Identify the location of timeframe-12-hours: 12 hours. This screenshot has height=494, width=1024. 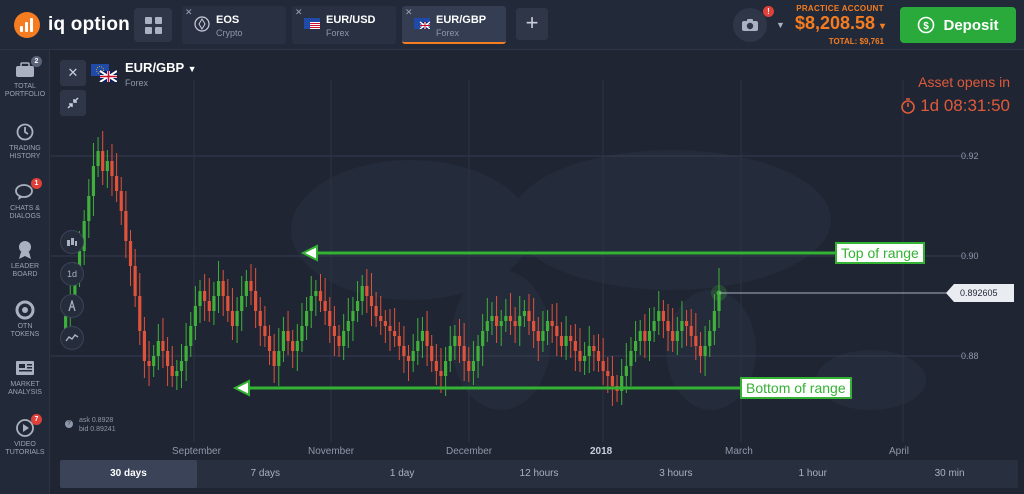
(539, 473).